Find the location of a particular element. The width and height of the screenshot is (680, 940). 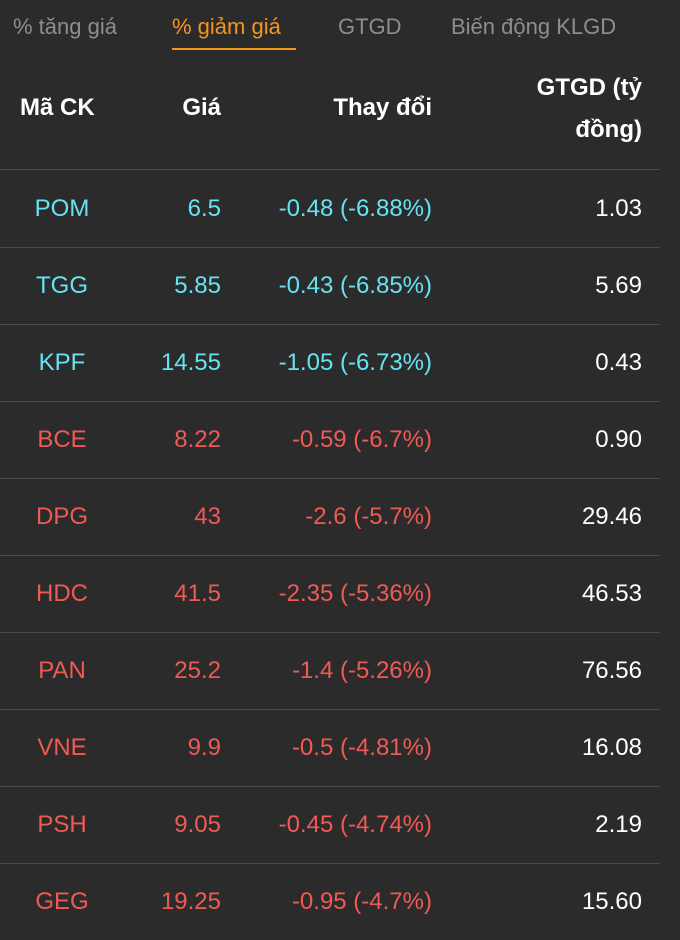

stock-change: -1.05 (-6.73%) is located at coordinates (355, 362).